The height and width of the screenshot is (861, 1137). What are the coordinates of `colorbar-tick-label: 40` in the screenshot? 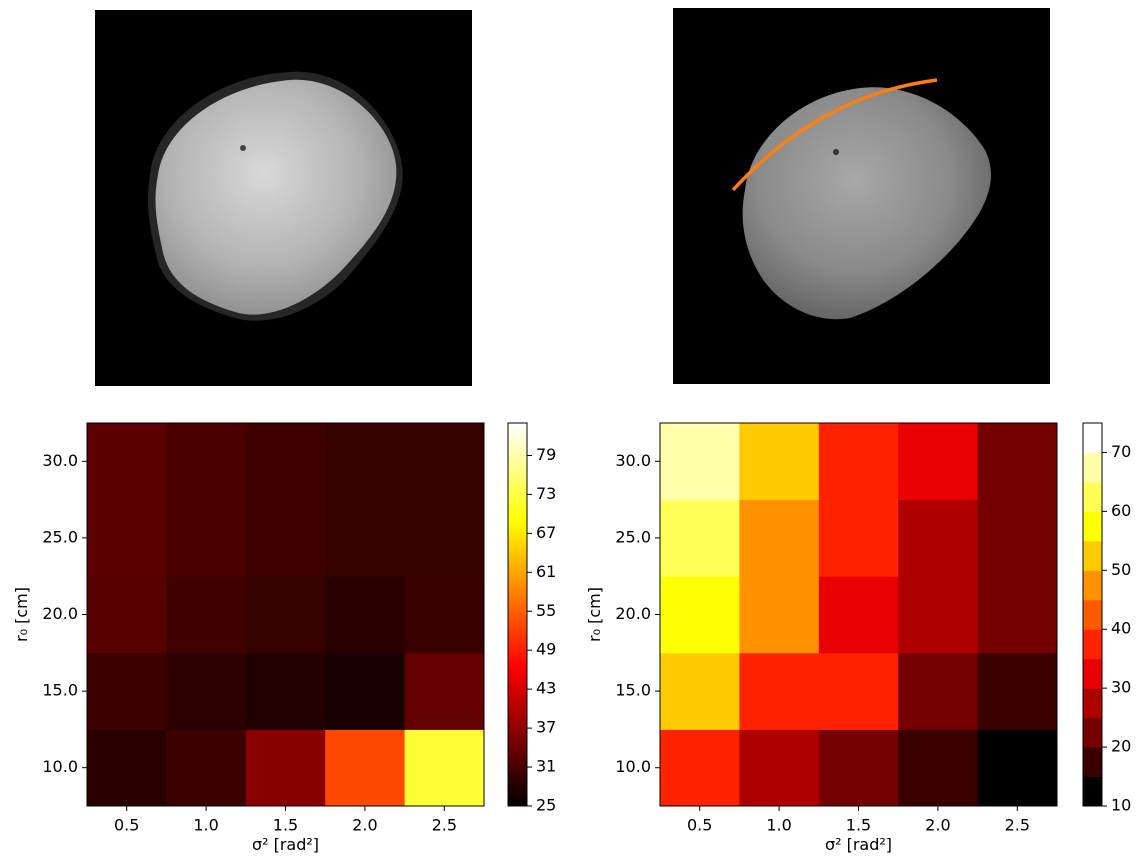 It's located at (1121, 628).